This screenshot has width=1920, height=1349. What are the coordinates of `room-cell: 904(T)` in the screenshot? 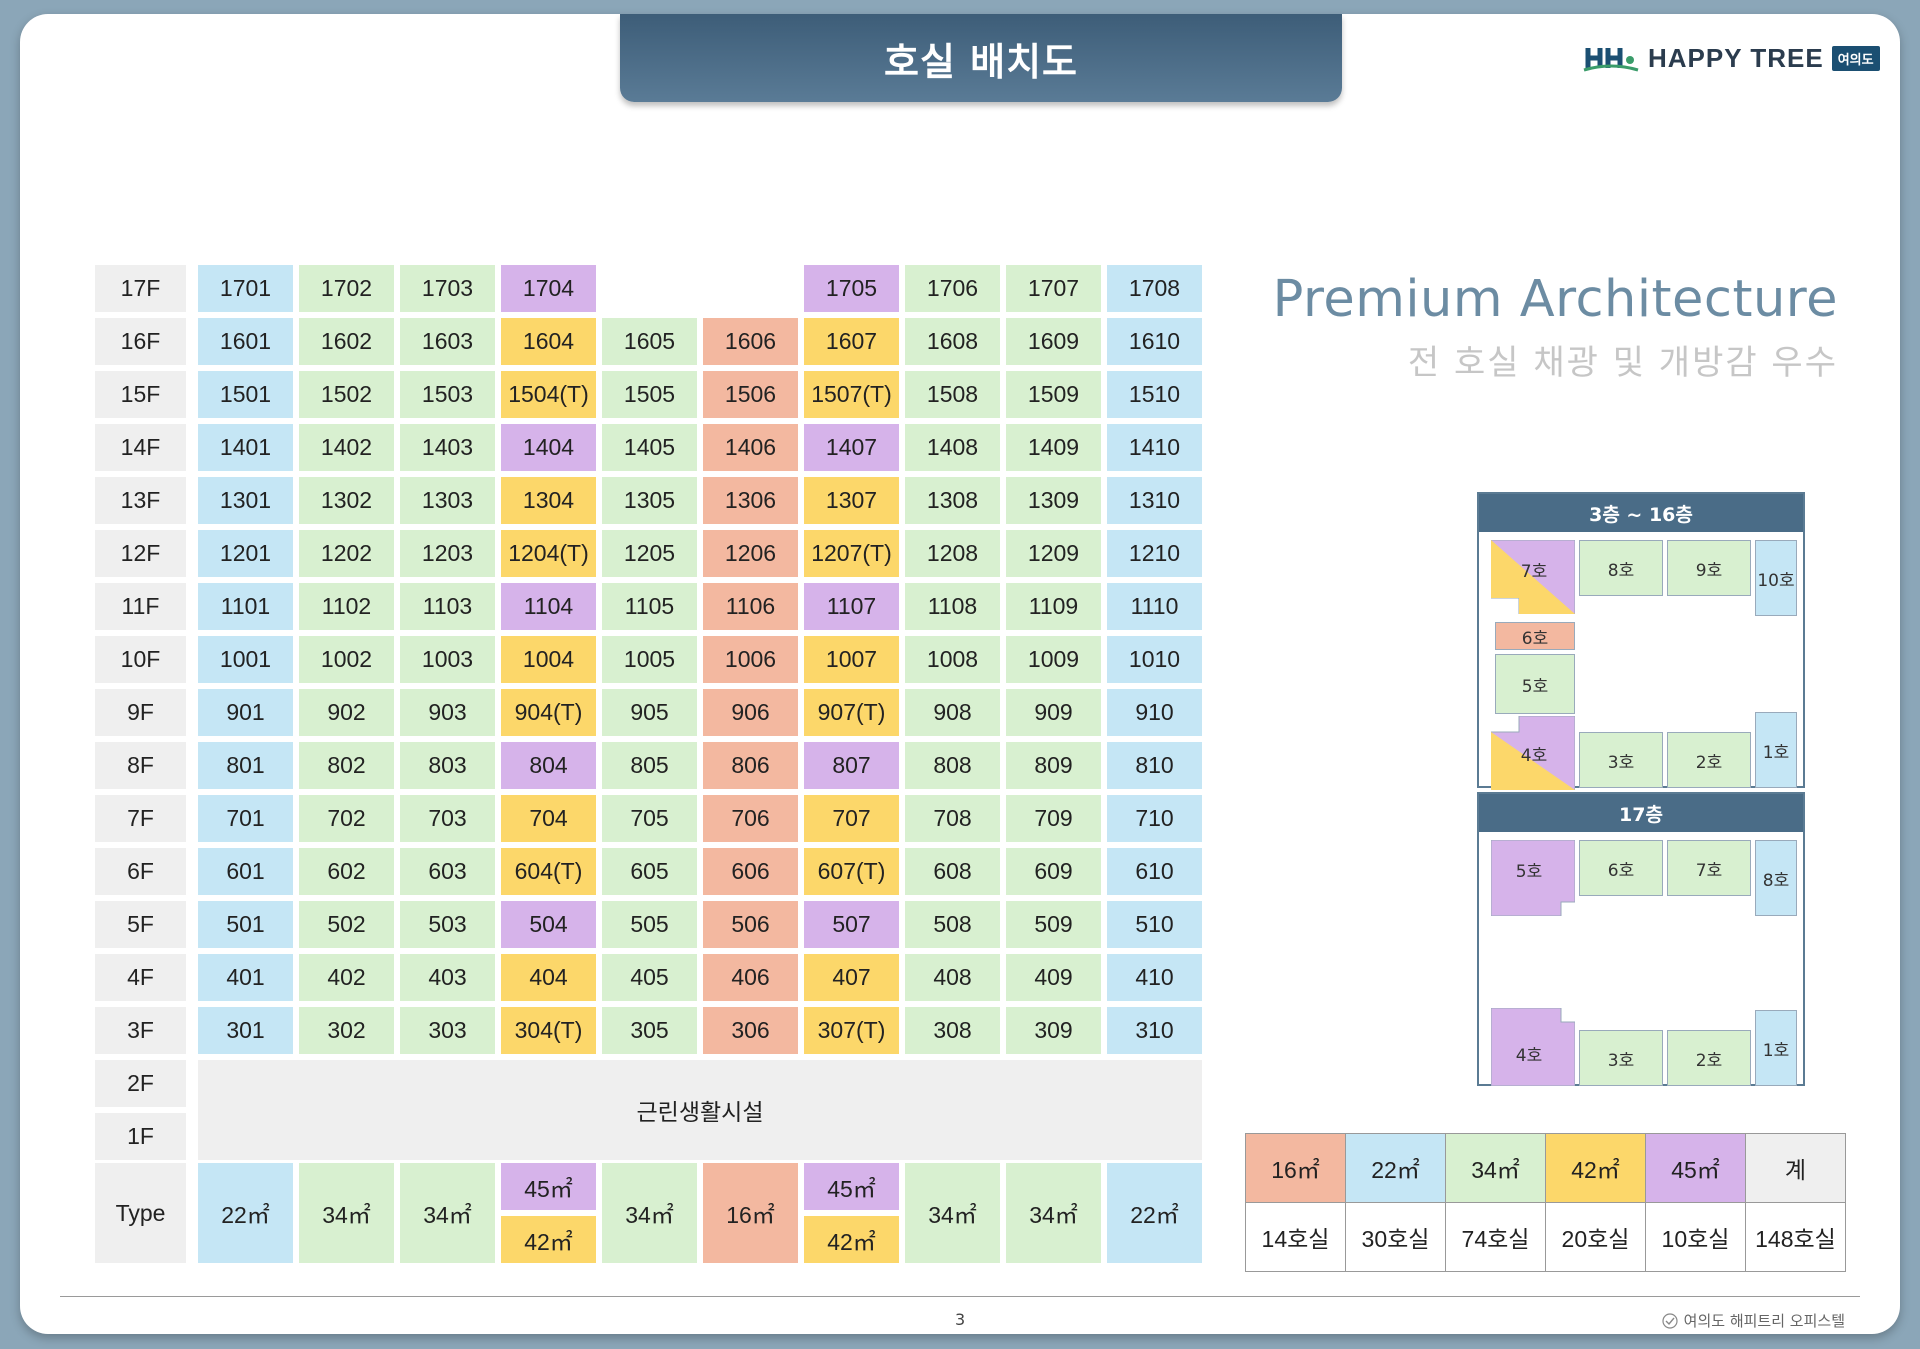 It's located at (548, 712).